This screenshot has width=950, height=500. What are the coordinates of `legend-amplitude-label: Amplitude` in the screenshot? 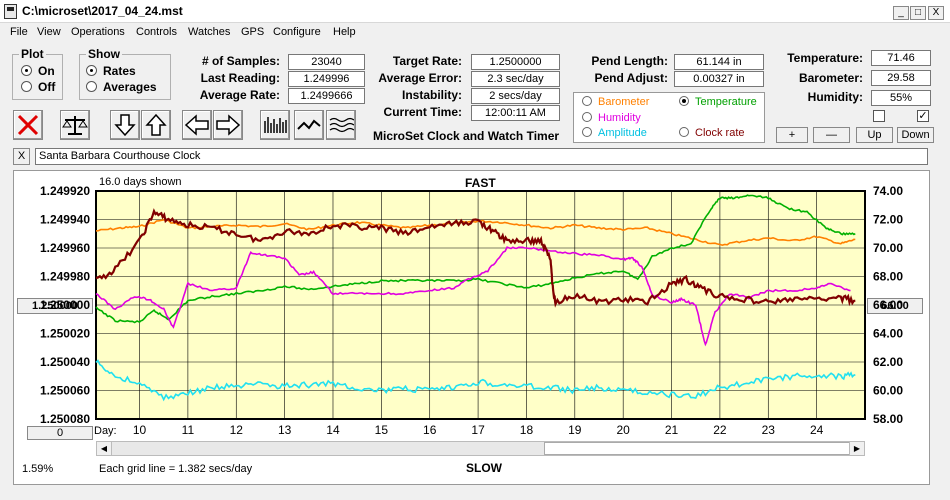 It's located at (622, 133).